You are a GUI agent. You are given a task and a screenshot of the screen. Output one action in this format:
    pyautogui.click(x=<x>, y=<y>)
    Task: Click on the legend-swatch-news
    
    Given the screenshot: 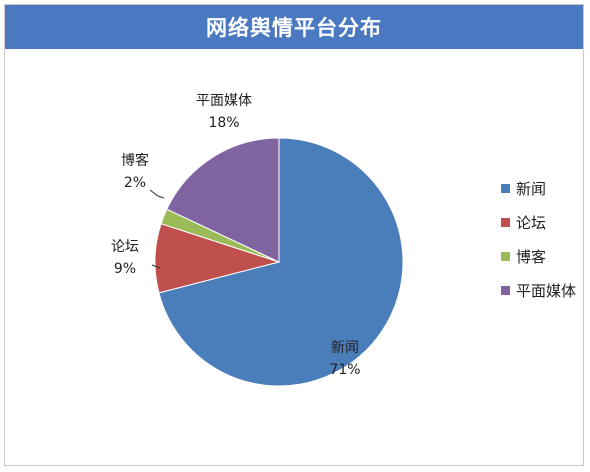 What is the action you would take?
    pyautogui.click(x=505, y=188)
    